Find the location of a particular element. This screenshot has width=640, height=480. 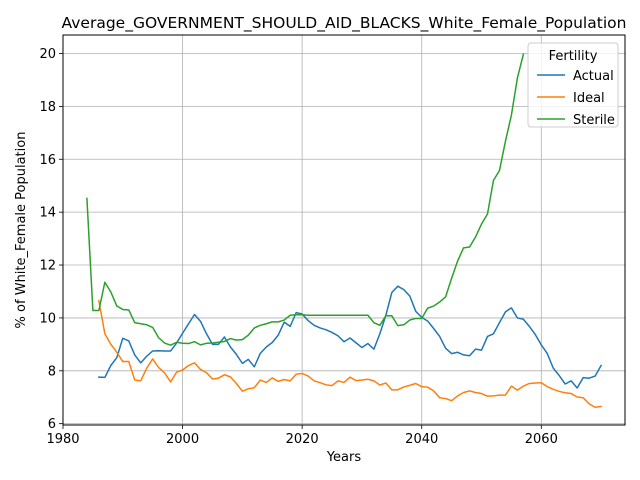

y-tick-label: 10 is located at coordinates (47, 318).